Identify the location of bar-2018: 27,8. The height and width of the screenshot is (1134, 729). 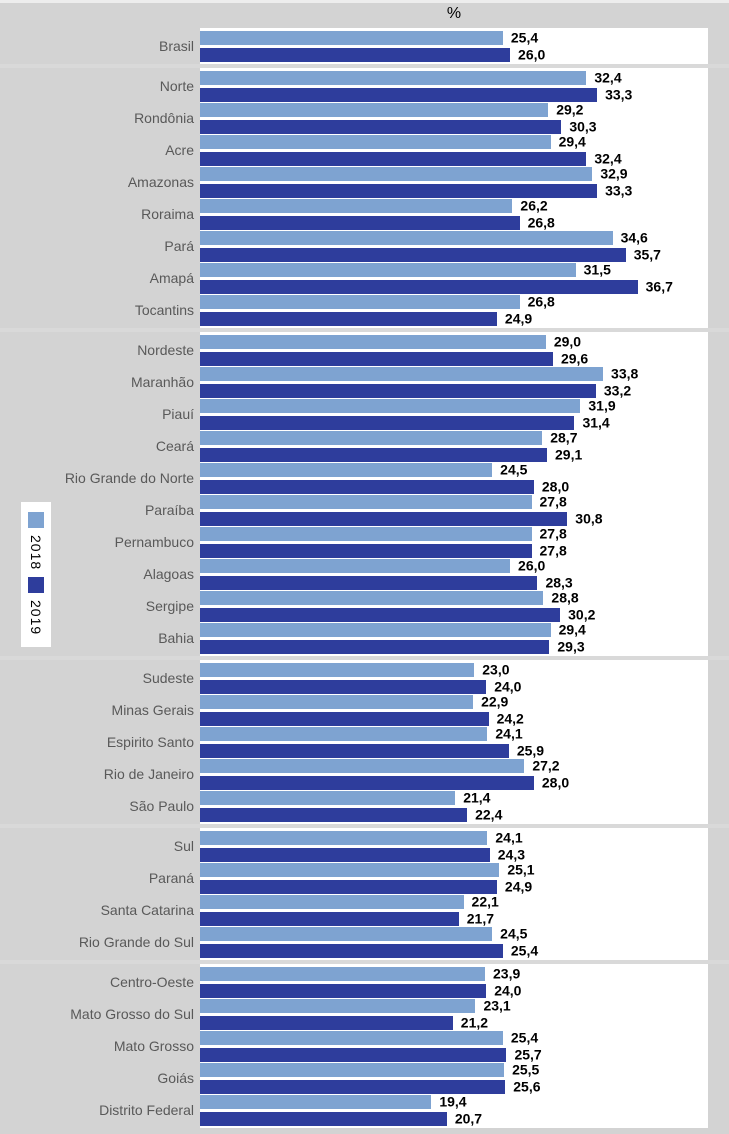
(383, 502).